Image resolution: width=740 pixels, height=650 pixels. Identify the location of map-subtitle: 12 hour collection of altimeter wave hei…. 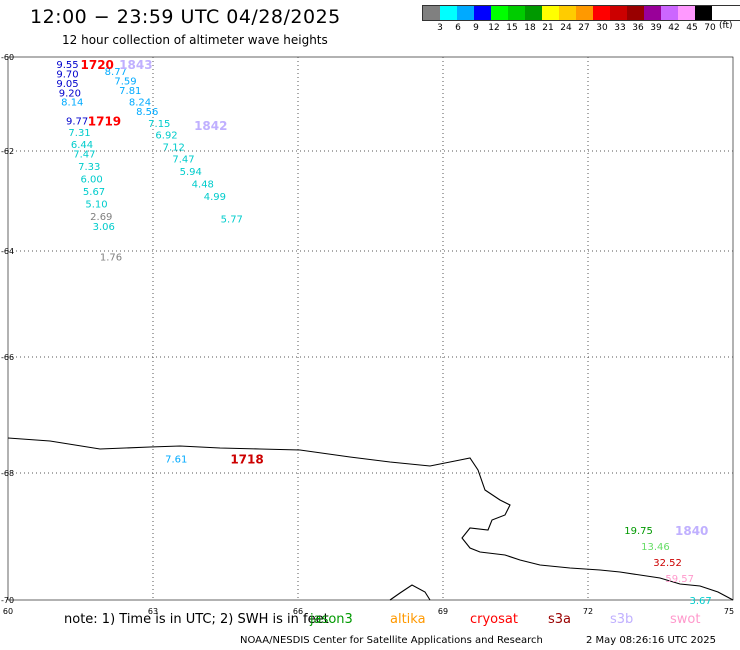
(195, 40).